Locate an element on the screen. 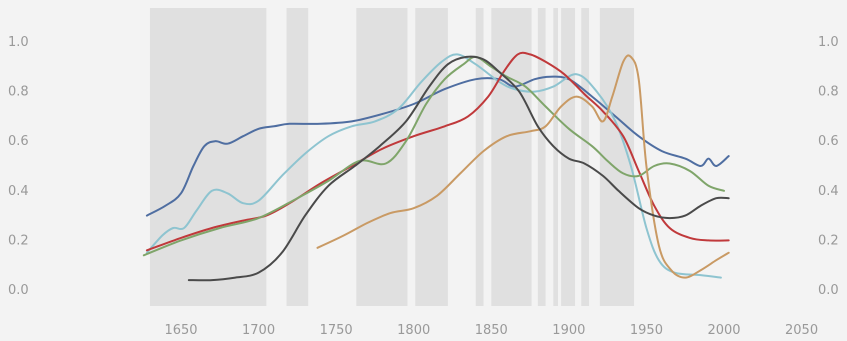  x-tick-label: 1850 is located at coordinates (491, 330).